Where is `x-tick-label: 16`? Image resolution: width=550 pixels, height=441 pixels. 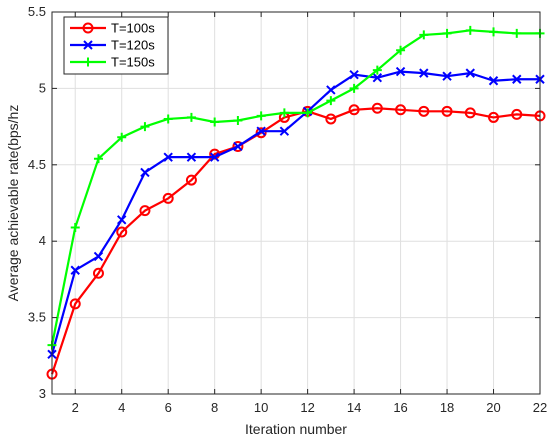
x-tick-label: 16 is located at coordinates (400, 407).